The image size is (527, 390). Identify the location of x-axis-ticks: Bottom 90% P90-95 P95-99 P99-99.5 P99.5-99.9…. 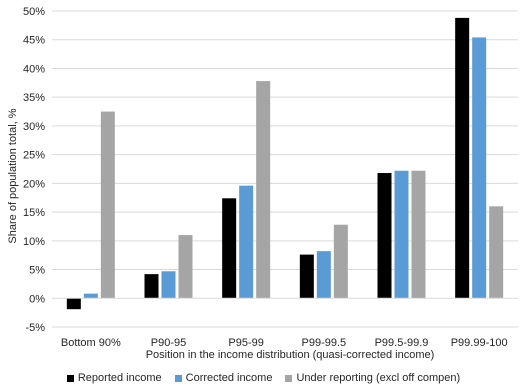
(284, 343).